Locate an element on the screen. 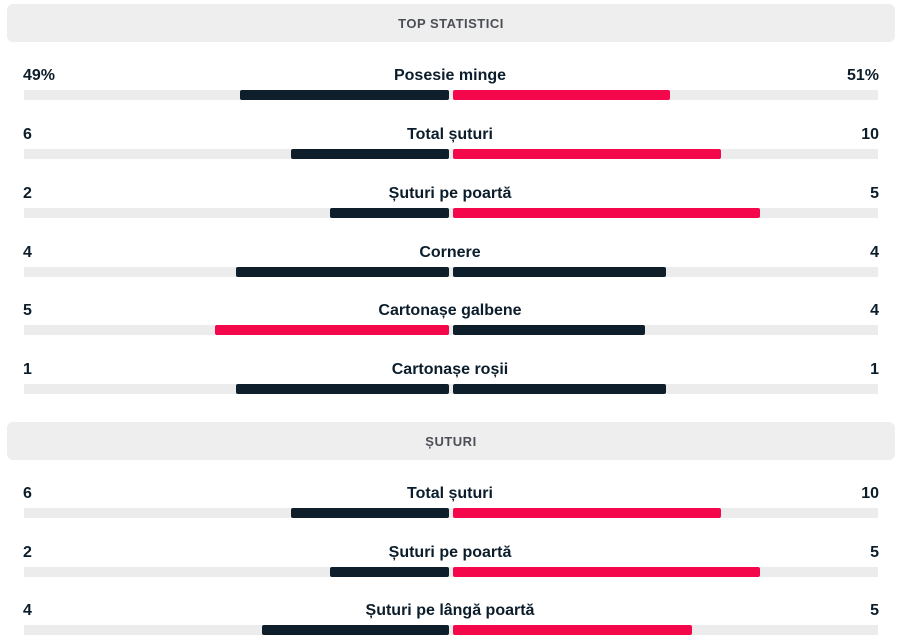  section-header-suturi: ȘUTURI is located at coordinates (451, 441).